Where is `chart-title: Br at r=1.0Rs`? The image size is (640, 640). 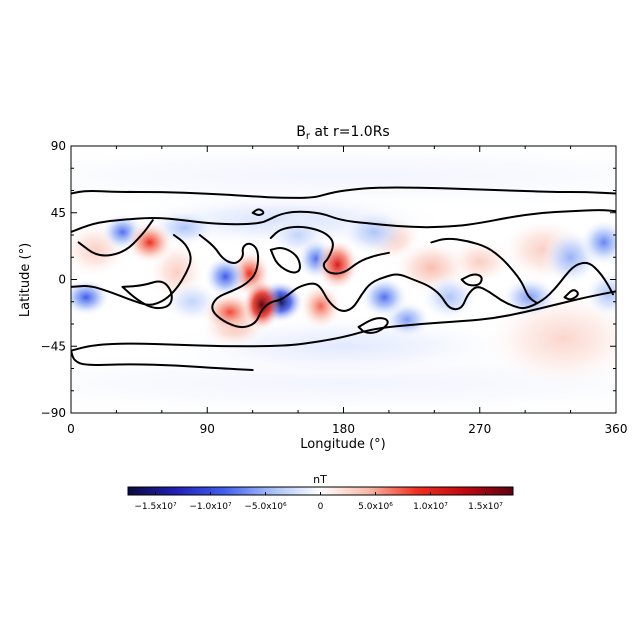
chart-title: Br at r=1.0Rs is located at coordinates (342, 133).